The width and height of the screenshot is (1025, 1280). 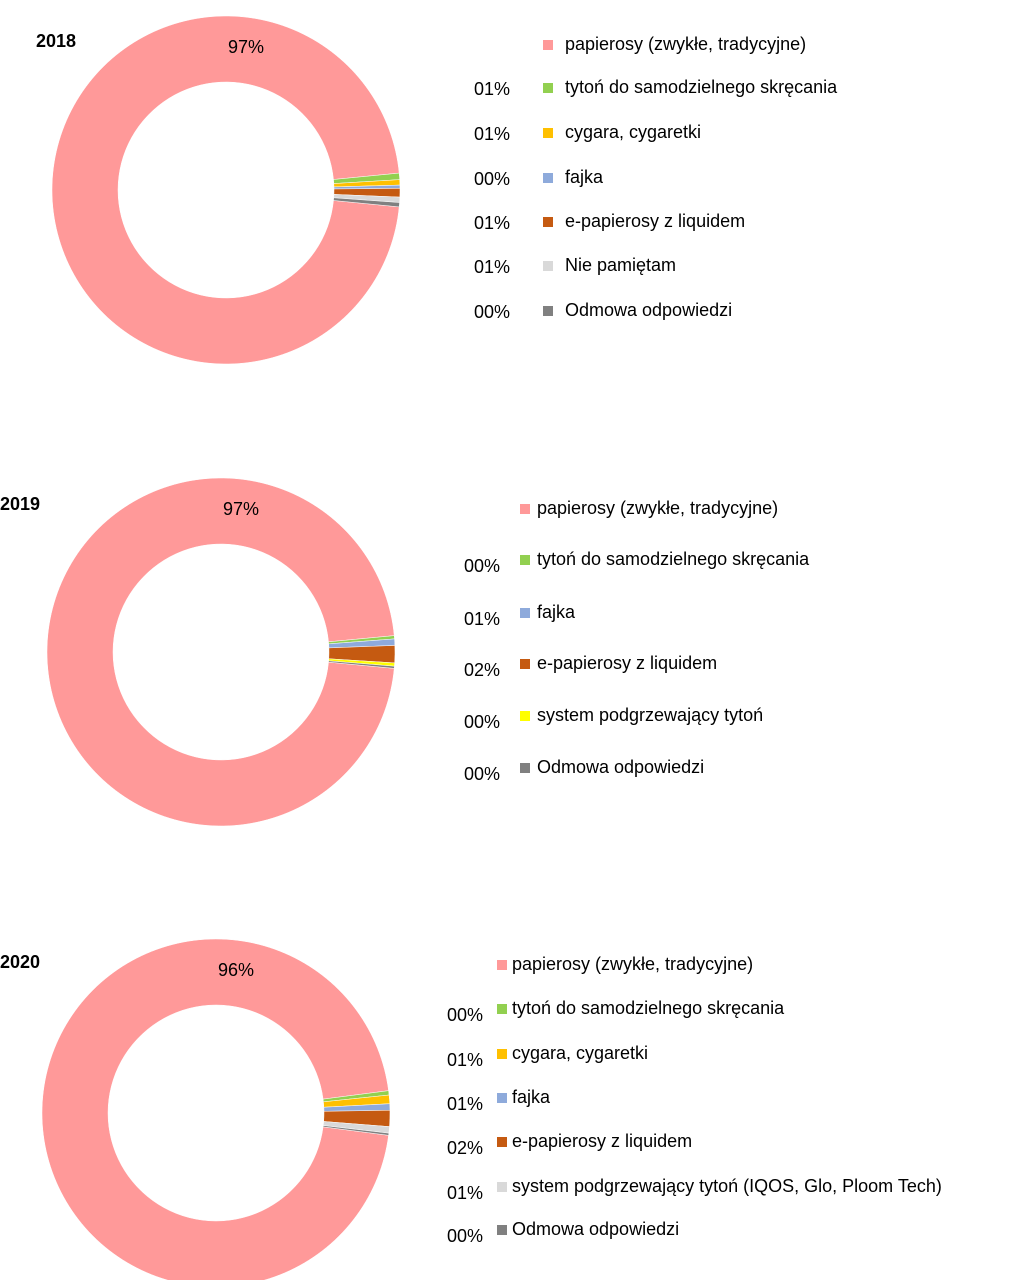 I want to click on chart-title: 2020, so click(x=20, y=962).